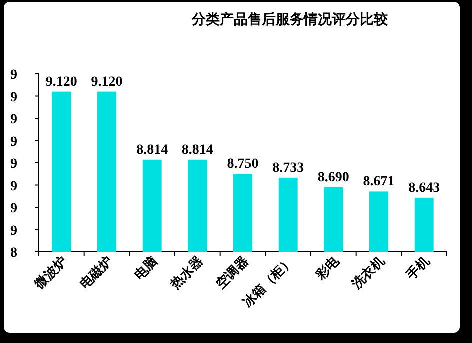  Describe the element at coordinates (96, 273) in the screenshot. I see `x-tick-label: 电磁炉` at that location.